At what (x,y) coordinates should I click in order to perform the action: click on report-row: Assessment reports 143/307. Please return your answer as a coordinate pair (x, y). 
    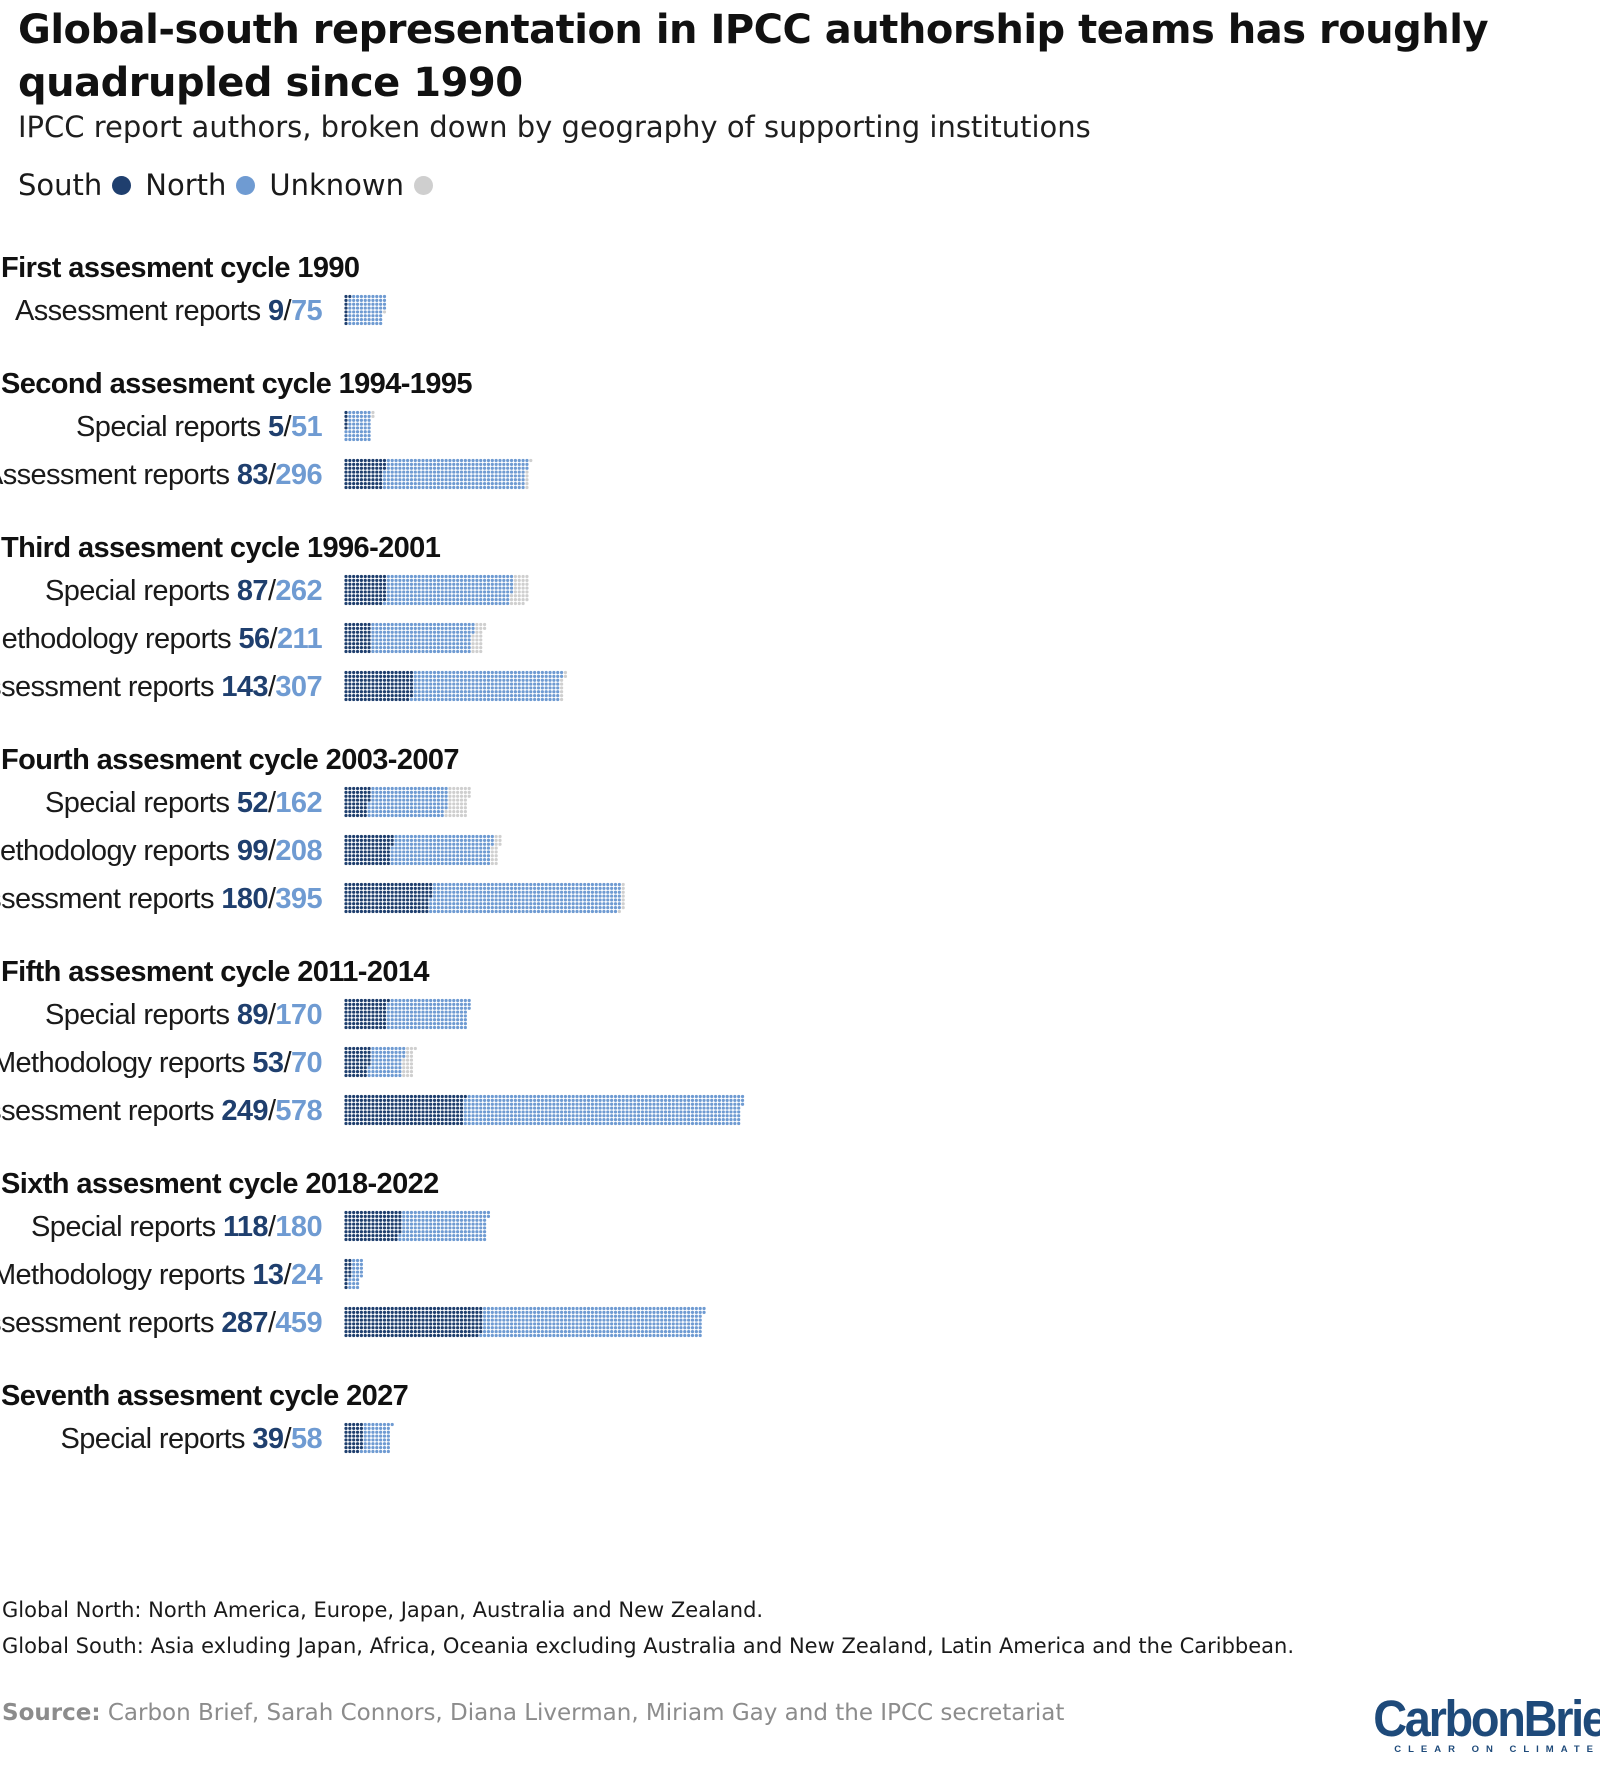
    Looking at the image, I should click on (284, 686).